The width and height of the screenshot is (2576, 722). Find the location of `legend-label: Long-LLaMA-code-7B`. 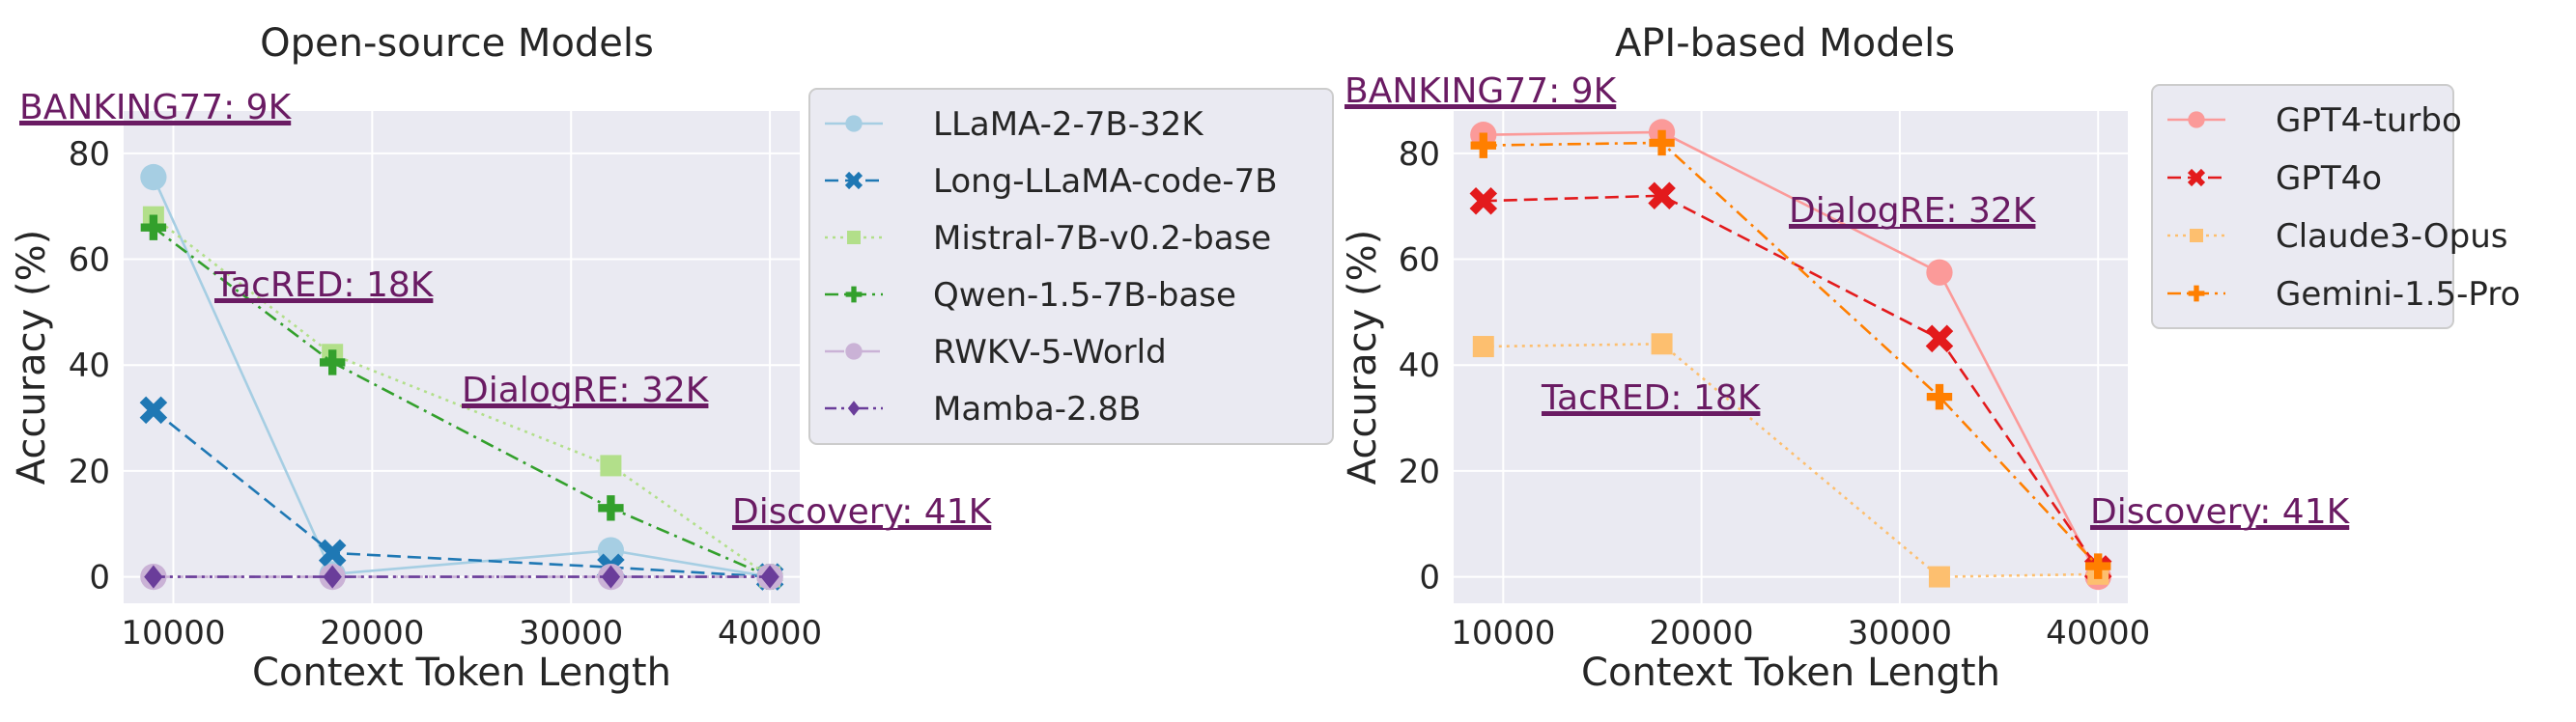

legend-label: Long-LLaMA-code-7B is located at coordinates (1105, 181).